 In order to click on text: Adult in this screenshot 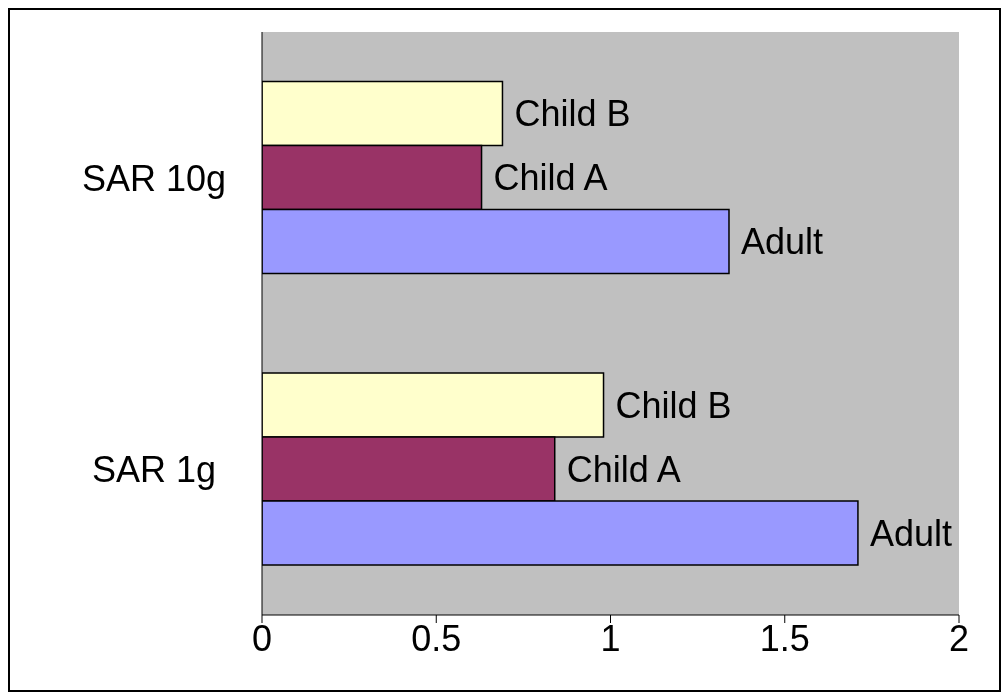, I will do `click(782, 242)`.